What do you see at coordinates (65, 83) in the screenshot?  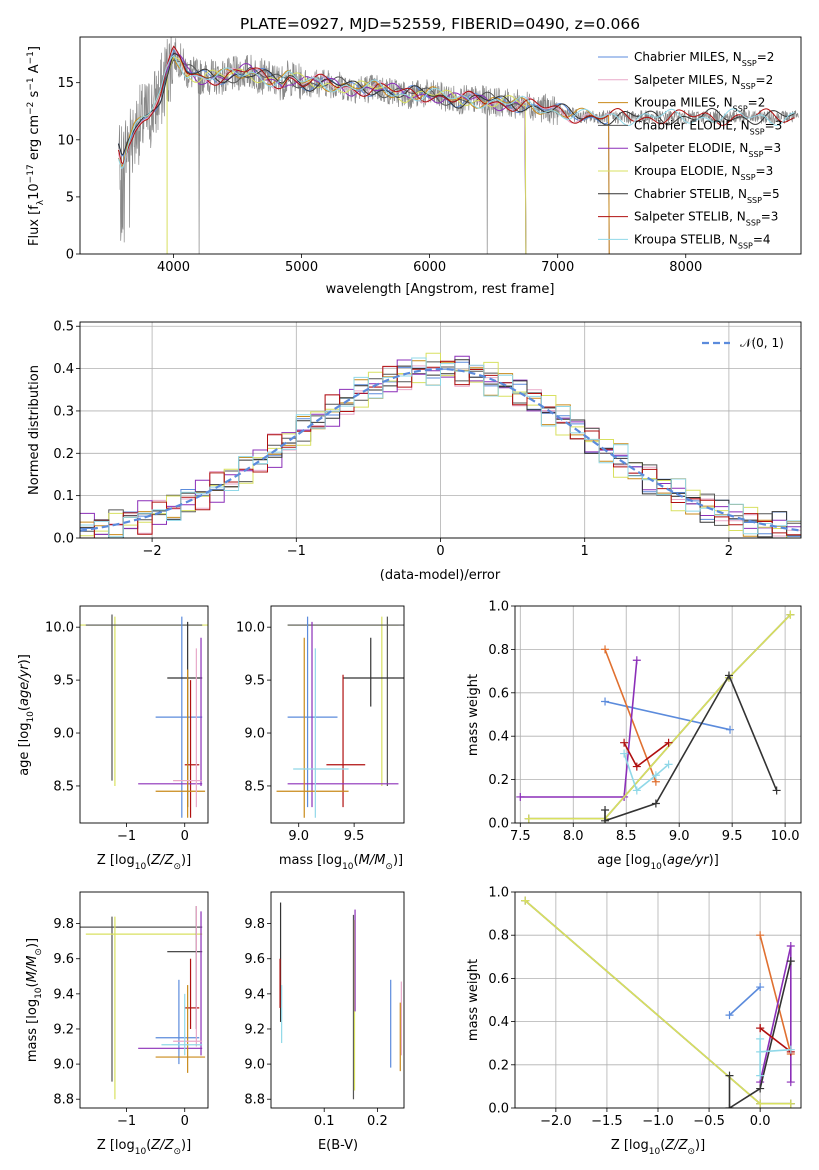 I see `y-tick-label: 15` at bounding box center [65, 83].